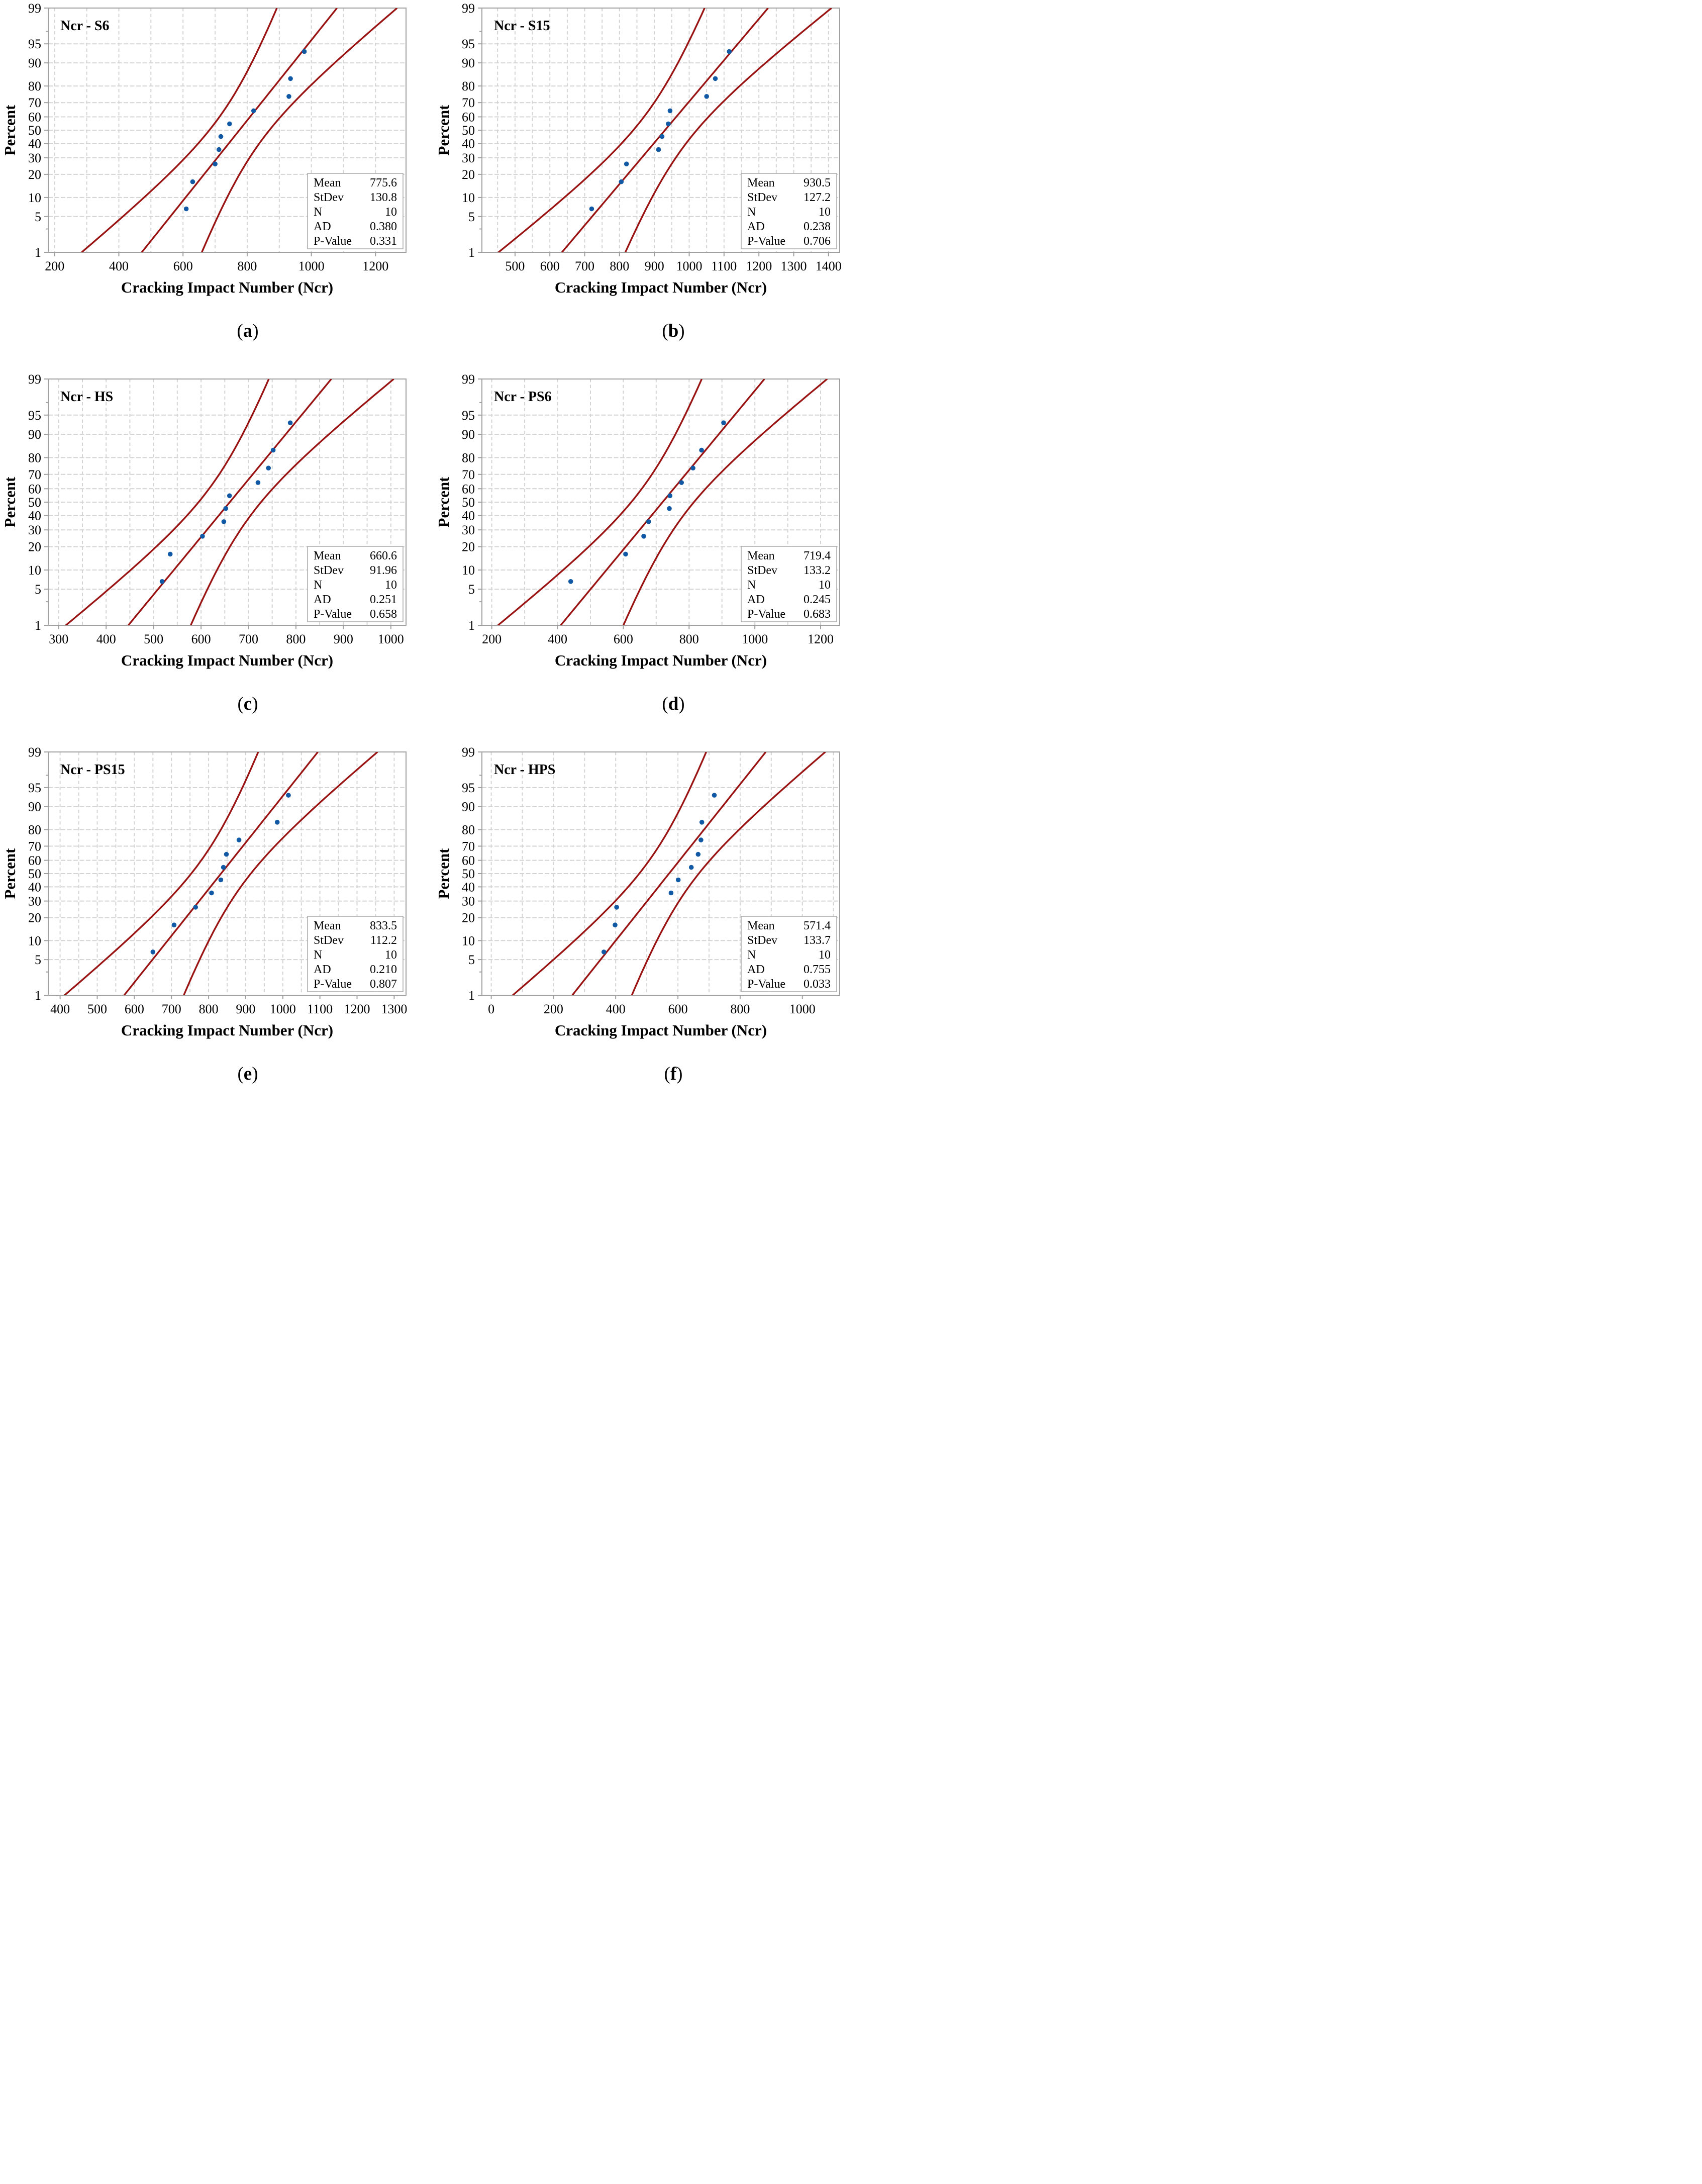 The height and width of the screenshot is (2184, 1702). What do you see at coordinates (524, 770) in the screenshot?
I see `panel-title: Ncr - HPS` at bounding box center [524, 770].